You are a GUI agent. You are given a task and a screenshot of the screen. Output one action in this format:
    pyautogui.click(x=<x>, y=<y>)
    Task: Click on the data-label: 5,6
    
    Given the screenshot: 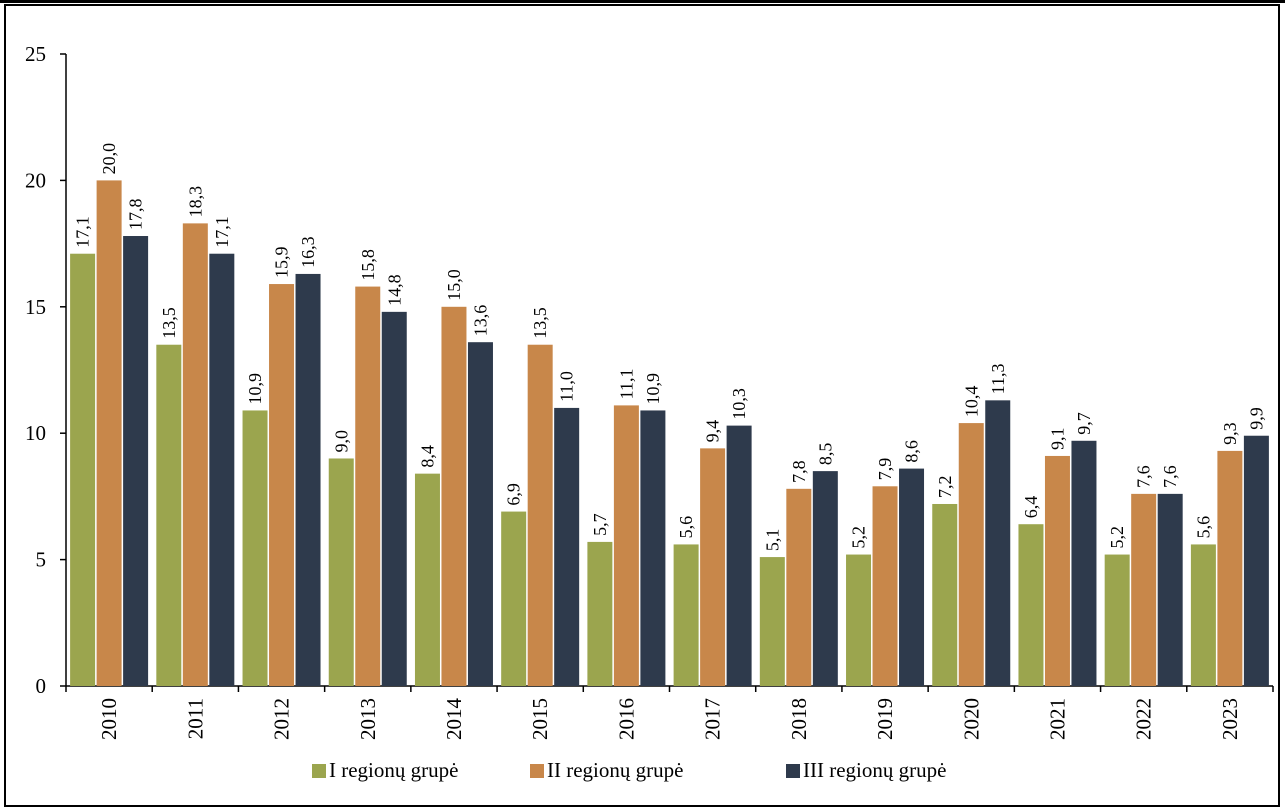 What is the action you would take?
    pyautogui.click(x=686, y=527)
    